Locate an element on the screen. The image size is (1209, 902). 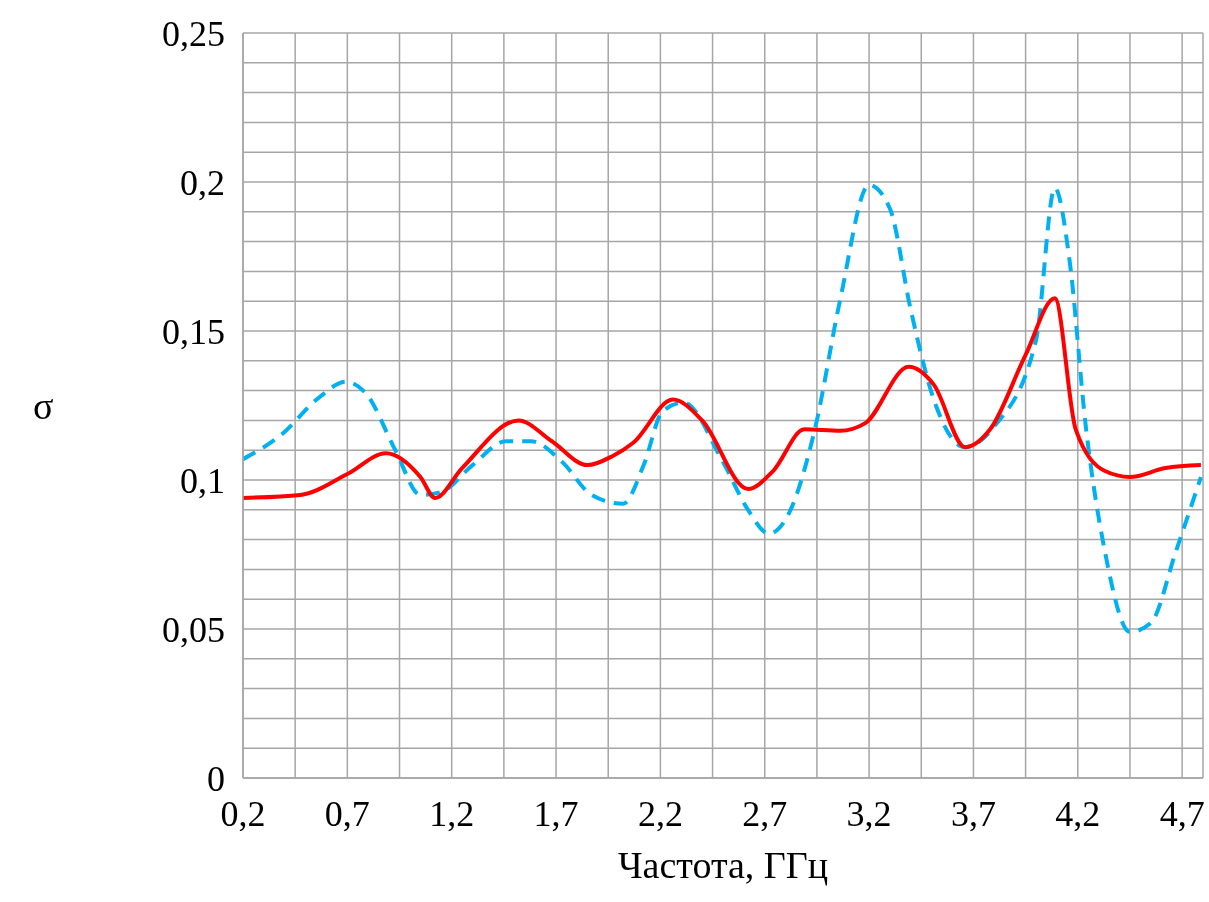
x-tick-label: 1,2 is located at coordinates (452, 813).